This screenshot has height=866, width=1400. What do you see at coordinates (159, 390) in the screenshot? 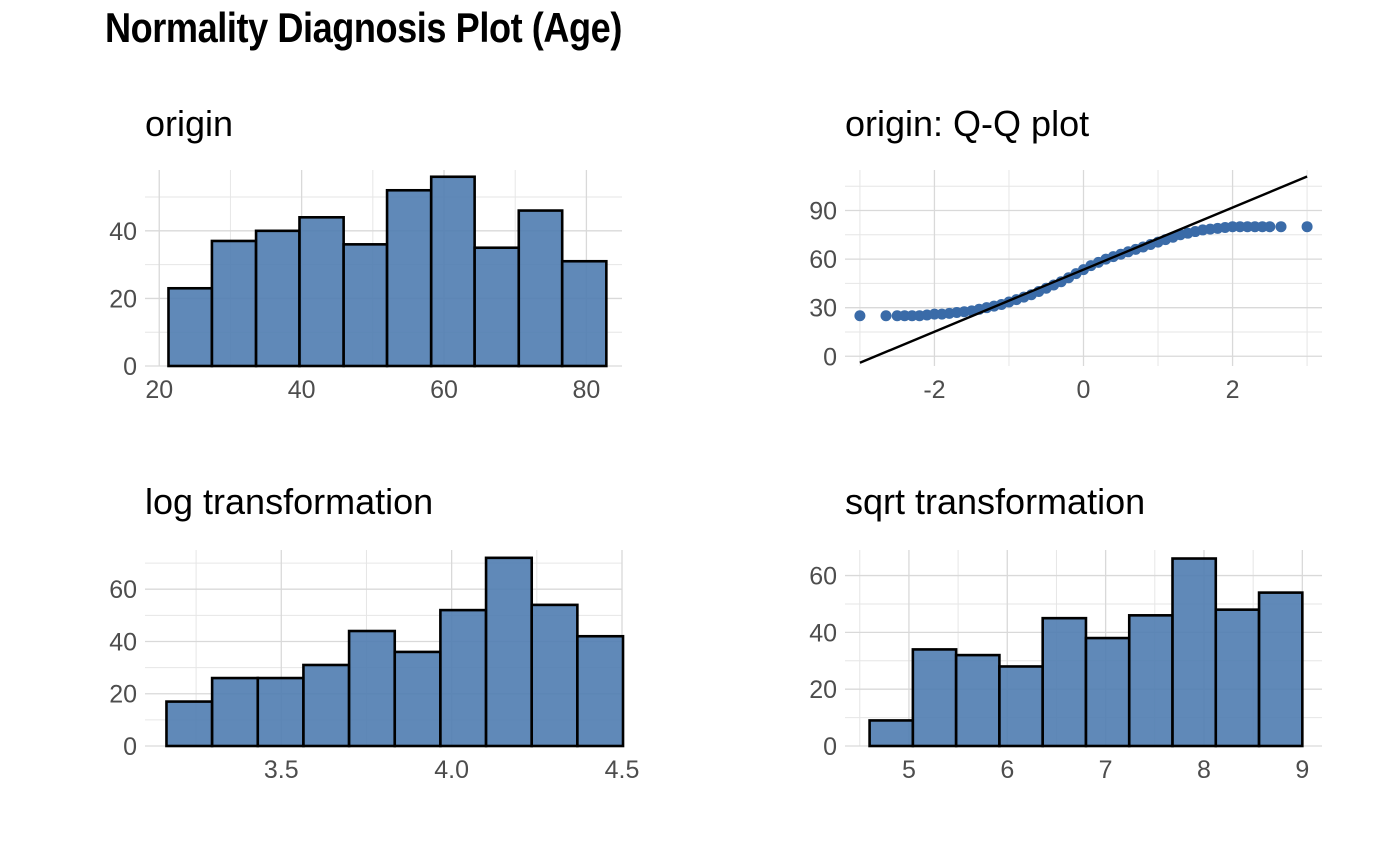
I see `x-tick-label: 20` at bounding box center [159, 390].